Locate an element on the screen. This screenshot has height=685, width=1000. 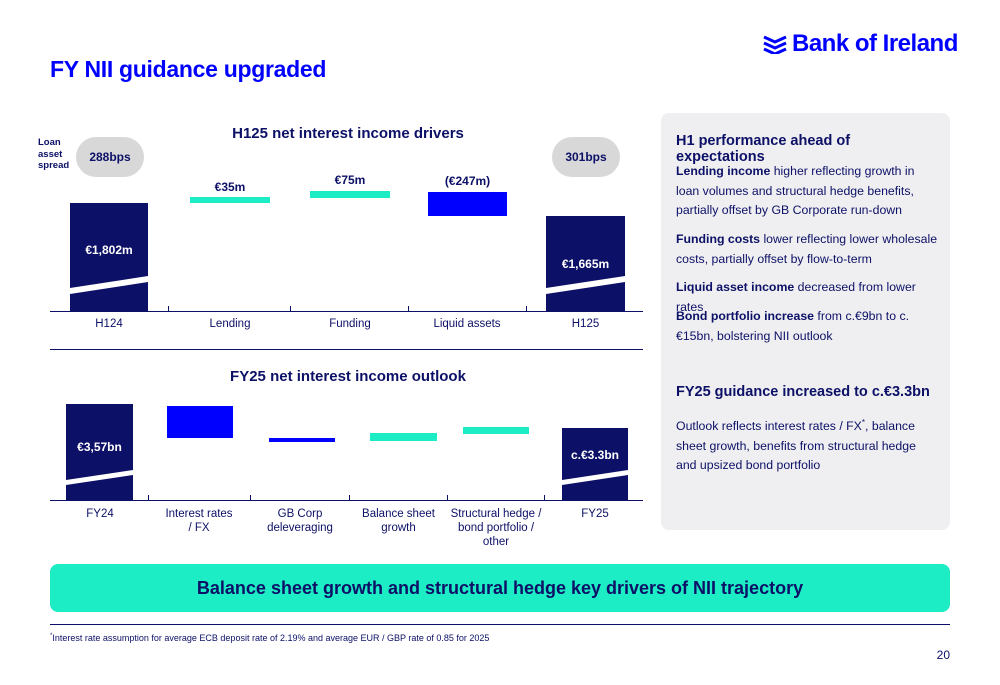
panel-heading-h1: H1 performance ahead of expectations is located at coordinates (763, 149).